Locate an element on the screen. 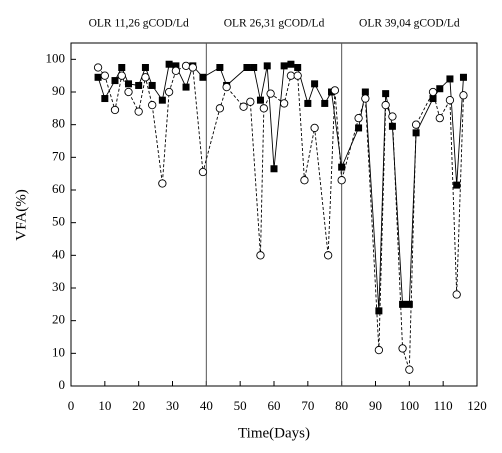 The width and height of the screenshot is (502, 453). y-tick-label: 10 is located at coordinates (58, 351).